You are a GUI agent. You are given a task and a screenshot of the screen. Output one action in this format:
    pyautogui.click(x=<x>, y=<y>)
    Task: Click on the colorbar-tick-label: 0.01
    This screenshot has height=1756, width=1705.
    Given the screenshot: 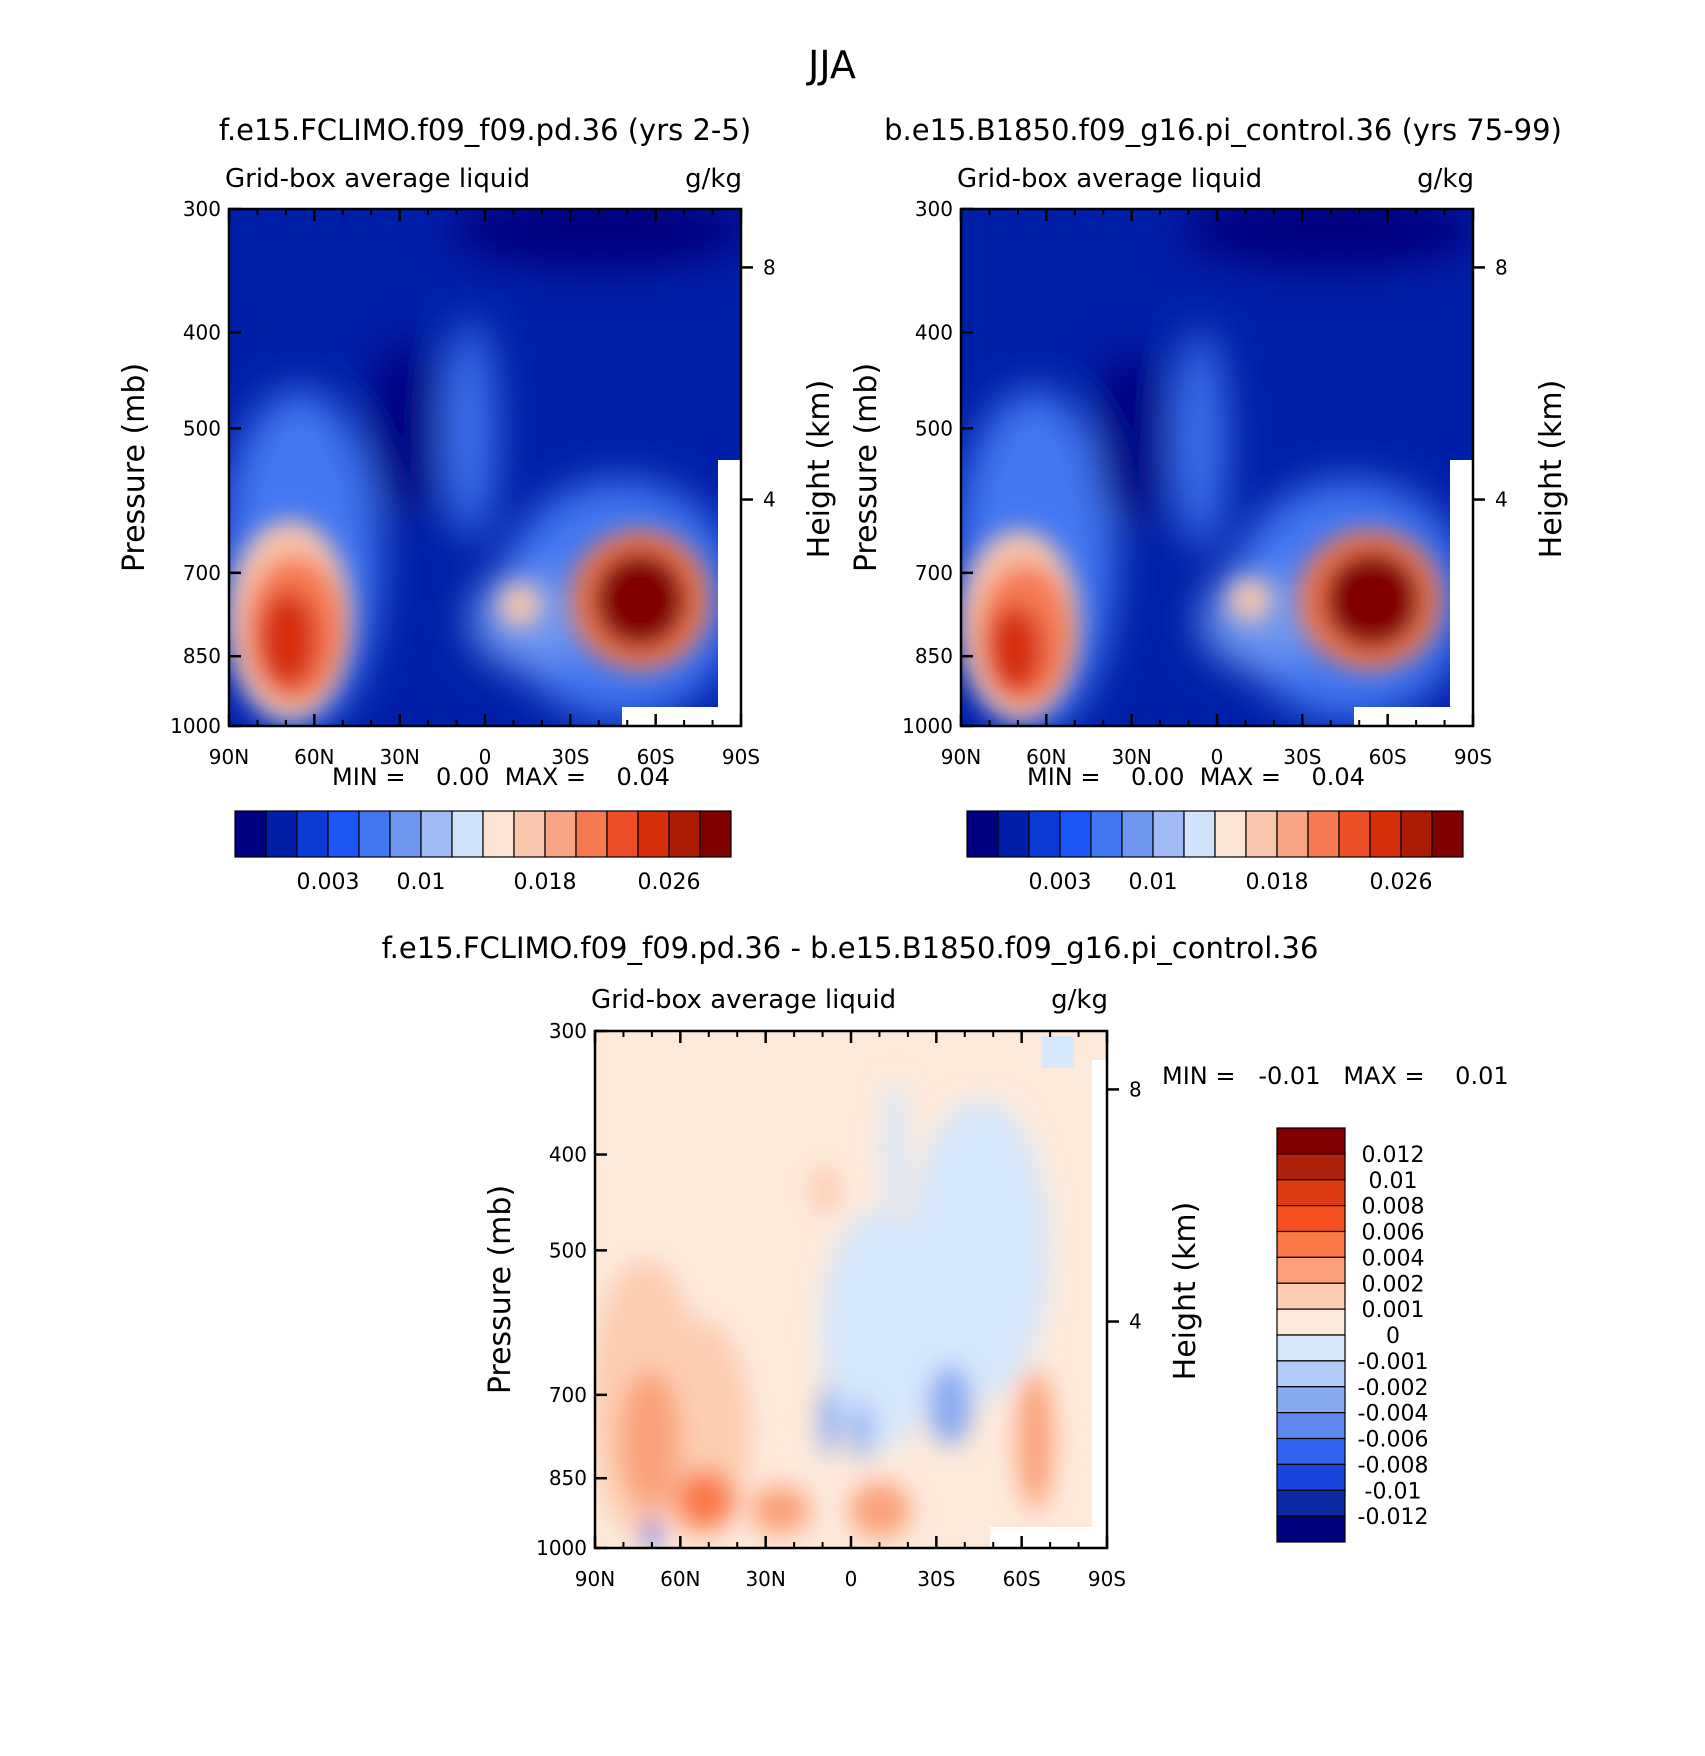 What is the action you would take?
    pyautogui.click(x=421, y=882)
    